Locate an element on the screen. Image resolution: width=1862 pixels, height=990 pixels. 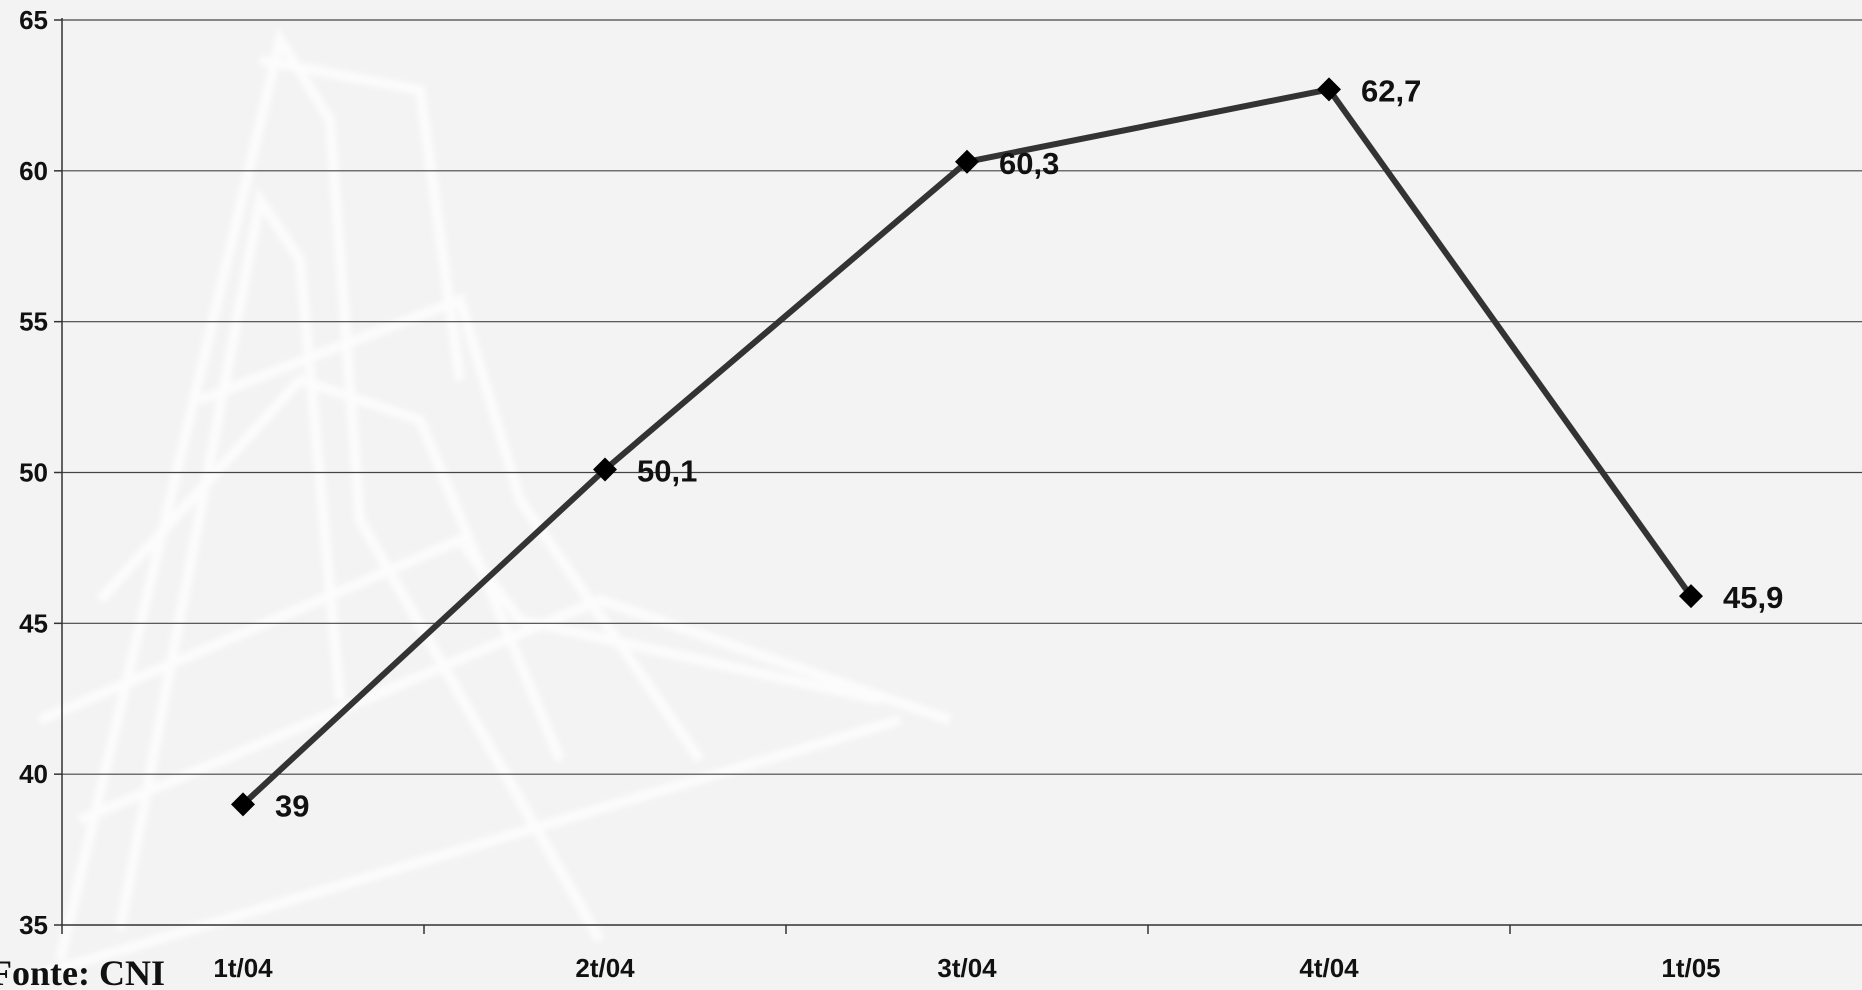
data-label: 39 is located at coordinates (292, 805).